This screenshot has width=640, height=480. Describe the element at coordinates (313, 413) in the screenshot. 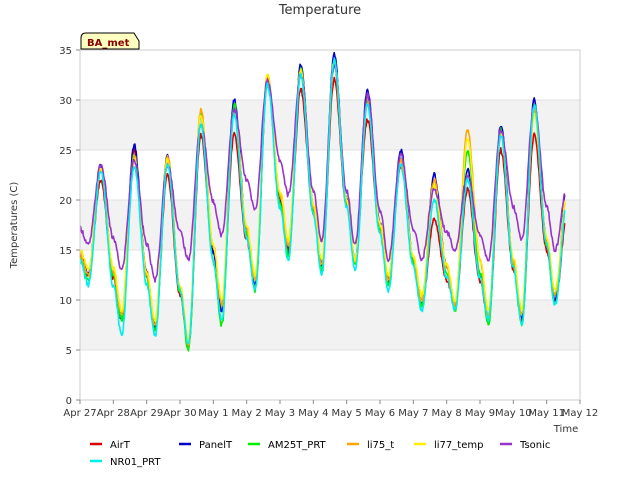

I see `x-tick-label: May 4` at that location.